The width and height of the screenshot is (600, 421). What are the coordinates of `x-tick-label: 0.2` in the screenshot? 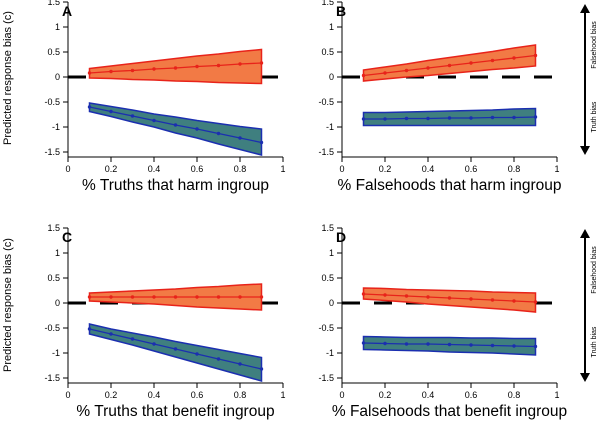 It's located at (385, 169).